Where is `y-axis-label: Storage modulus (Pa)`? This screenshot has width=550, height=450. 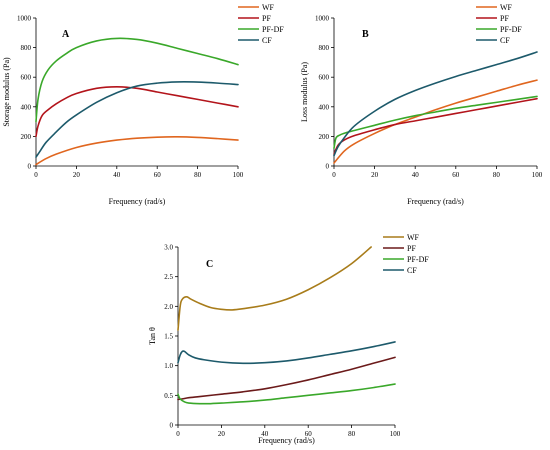 y-axis-label: Storage modulus (Pa) is located at coordinates (6, 92).